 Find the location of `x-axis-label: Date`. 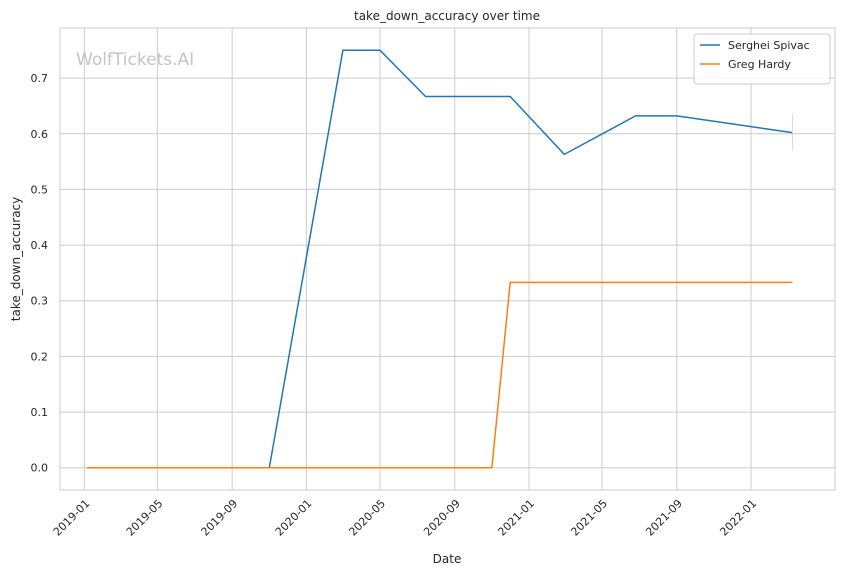

x-axis-label: Date is located at coordinates (447, 559).